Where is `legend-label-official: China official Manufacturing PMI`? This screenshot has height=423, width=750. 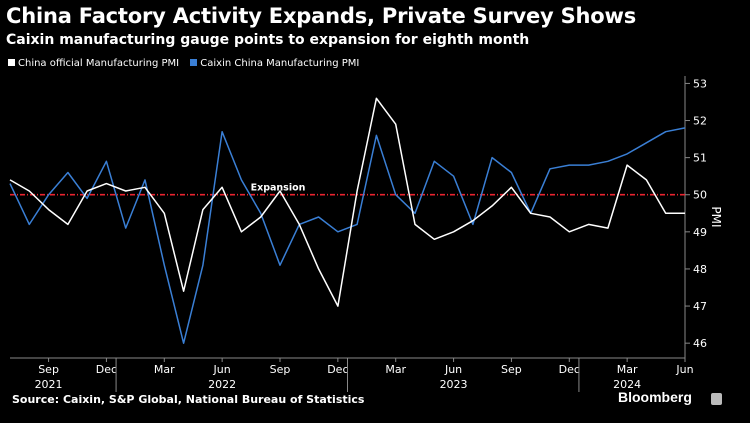
legend-label-official: China official Manufacturing PMI is located at coordinates (99, 63).